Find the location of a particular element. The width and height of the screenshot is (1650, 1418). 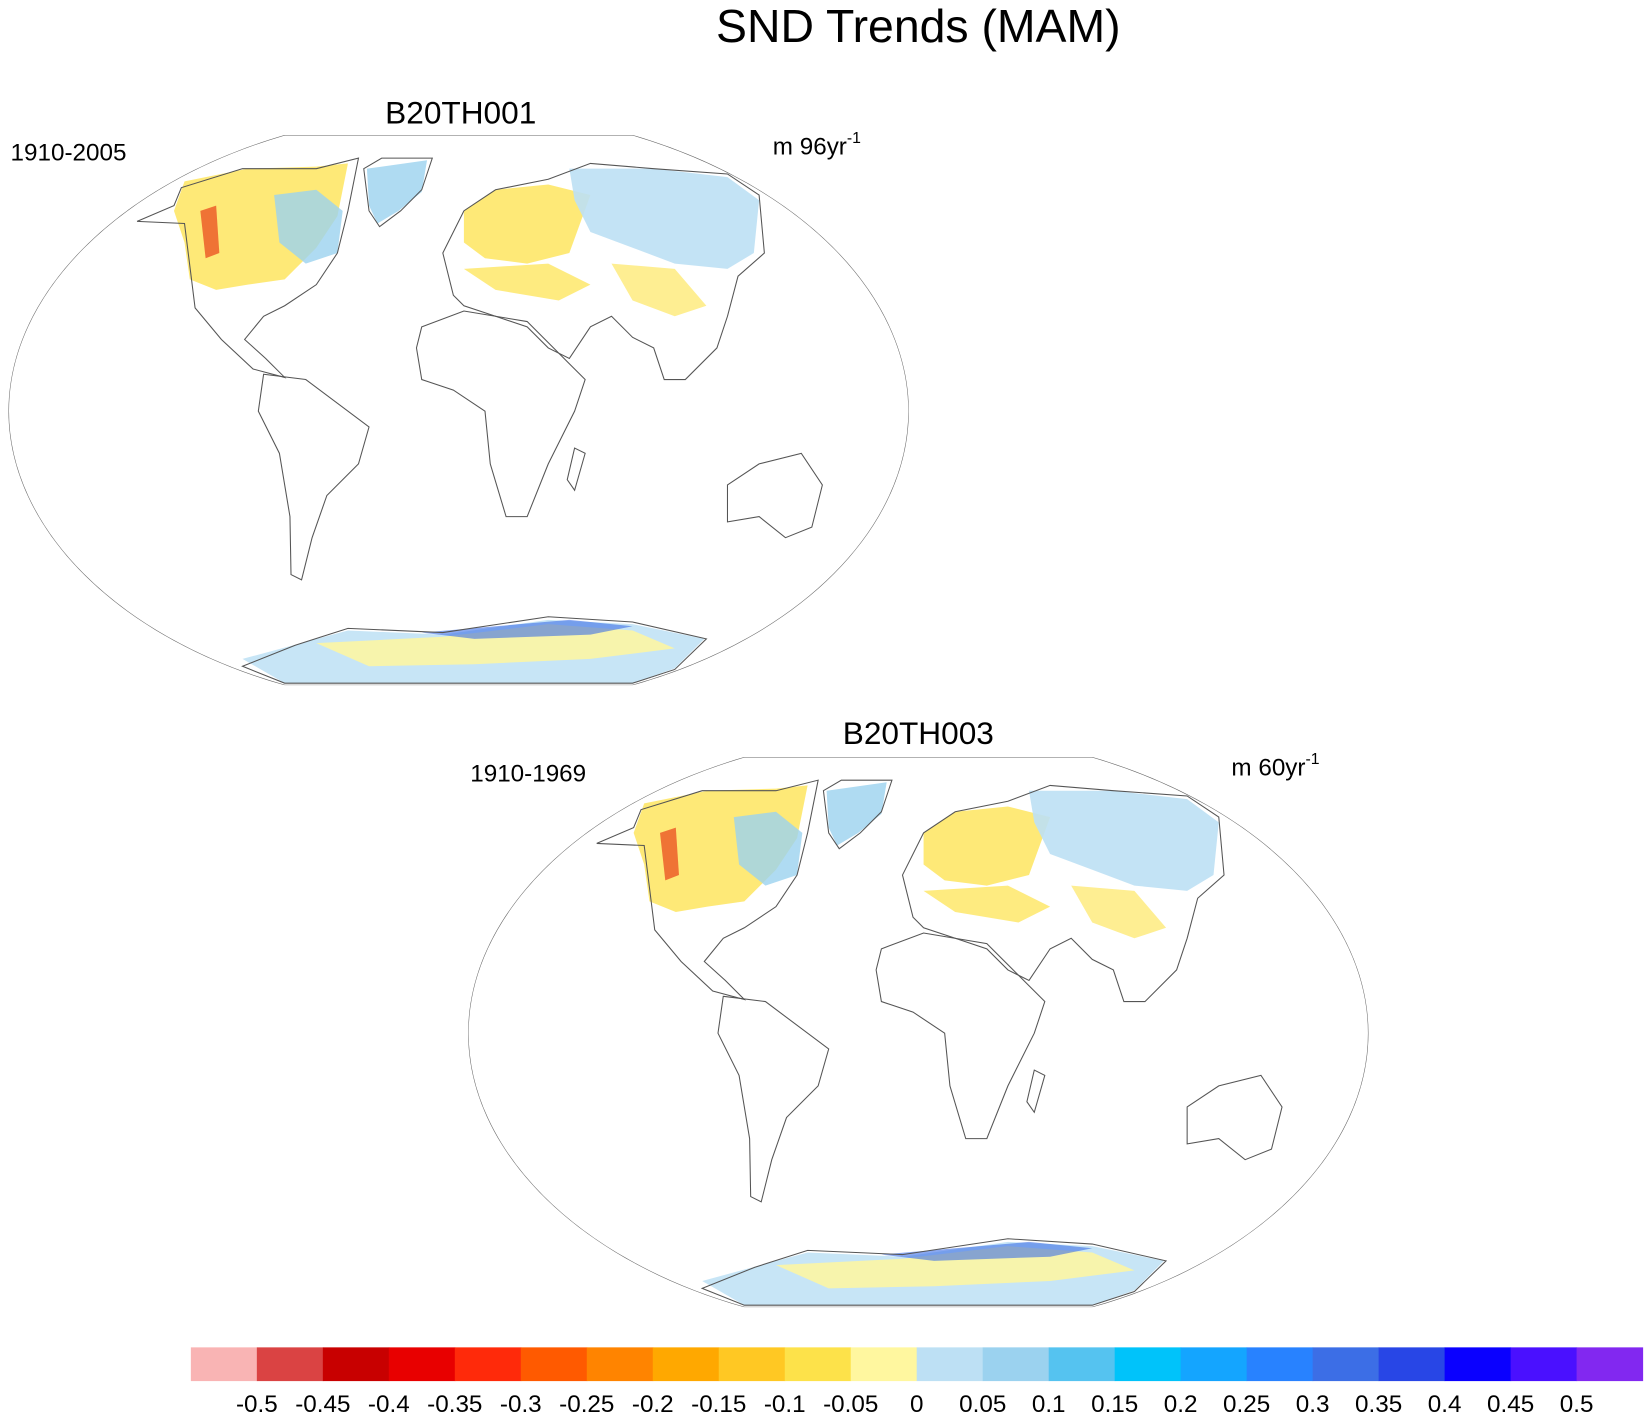

colorbar-label: 0.4 is located at coordinates (1445, 1404).